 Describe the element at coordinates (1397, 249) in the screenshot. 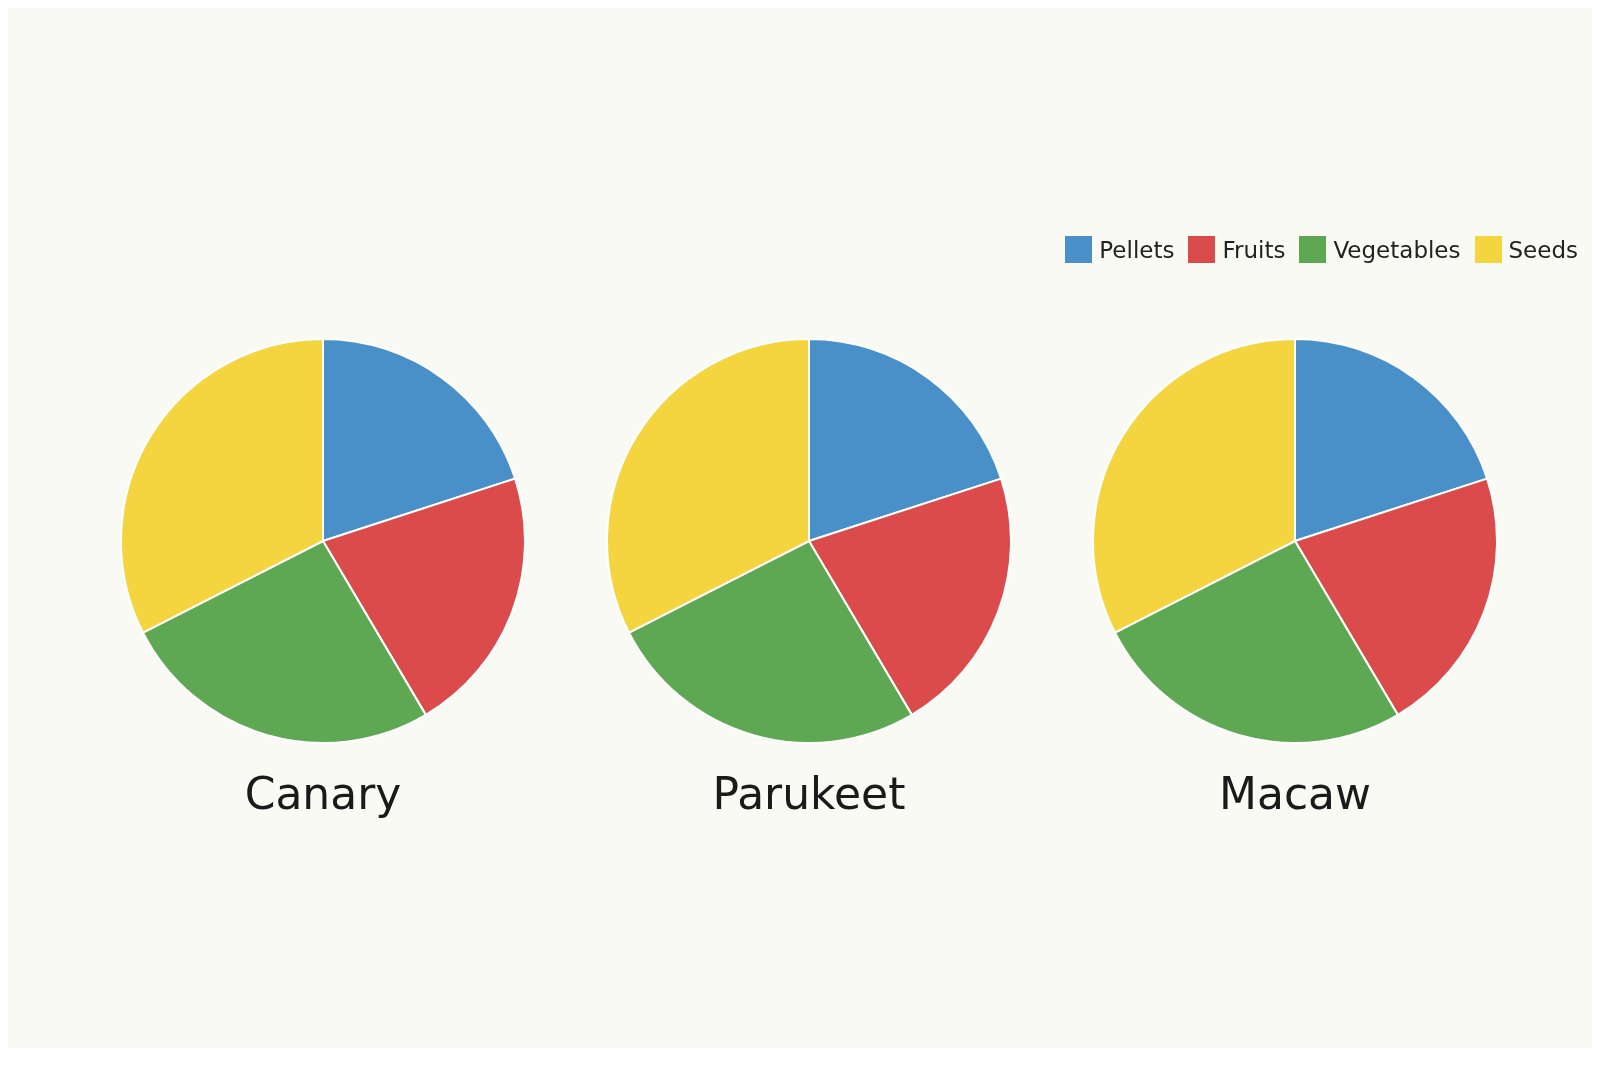

I see `legend-label: Vegetables` at that location.